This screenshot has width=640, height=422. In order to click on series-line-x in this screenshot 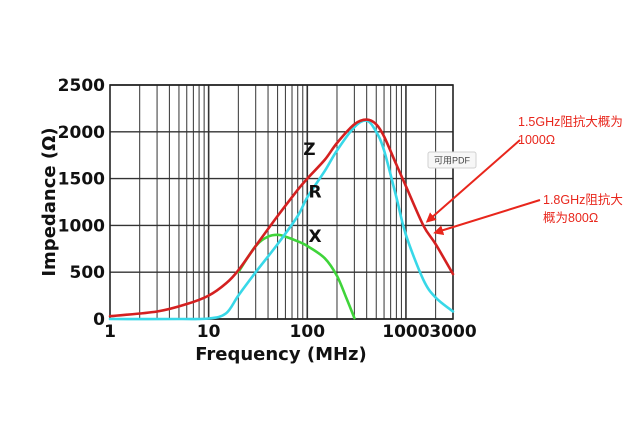, I will do `click(296, 276)`.